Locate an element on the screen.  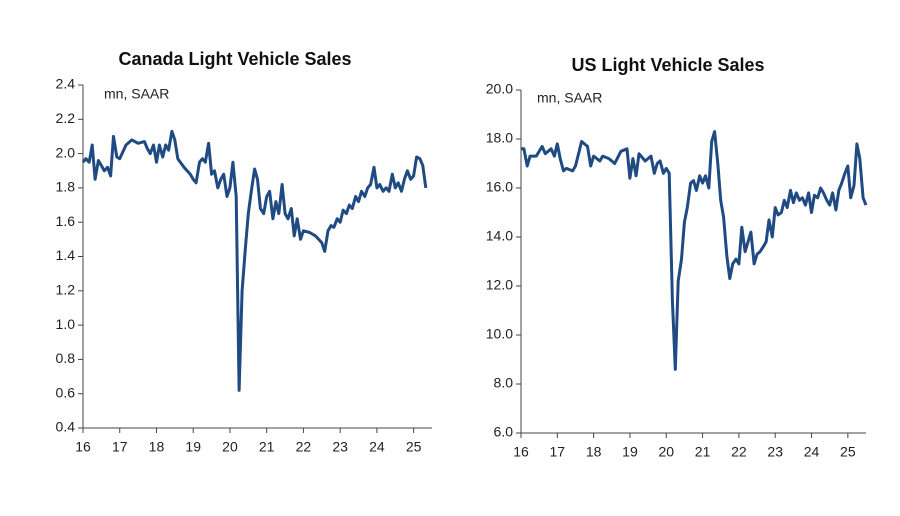
y-tick-label: 1.8 is located at coordinates (66, 187).